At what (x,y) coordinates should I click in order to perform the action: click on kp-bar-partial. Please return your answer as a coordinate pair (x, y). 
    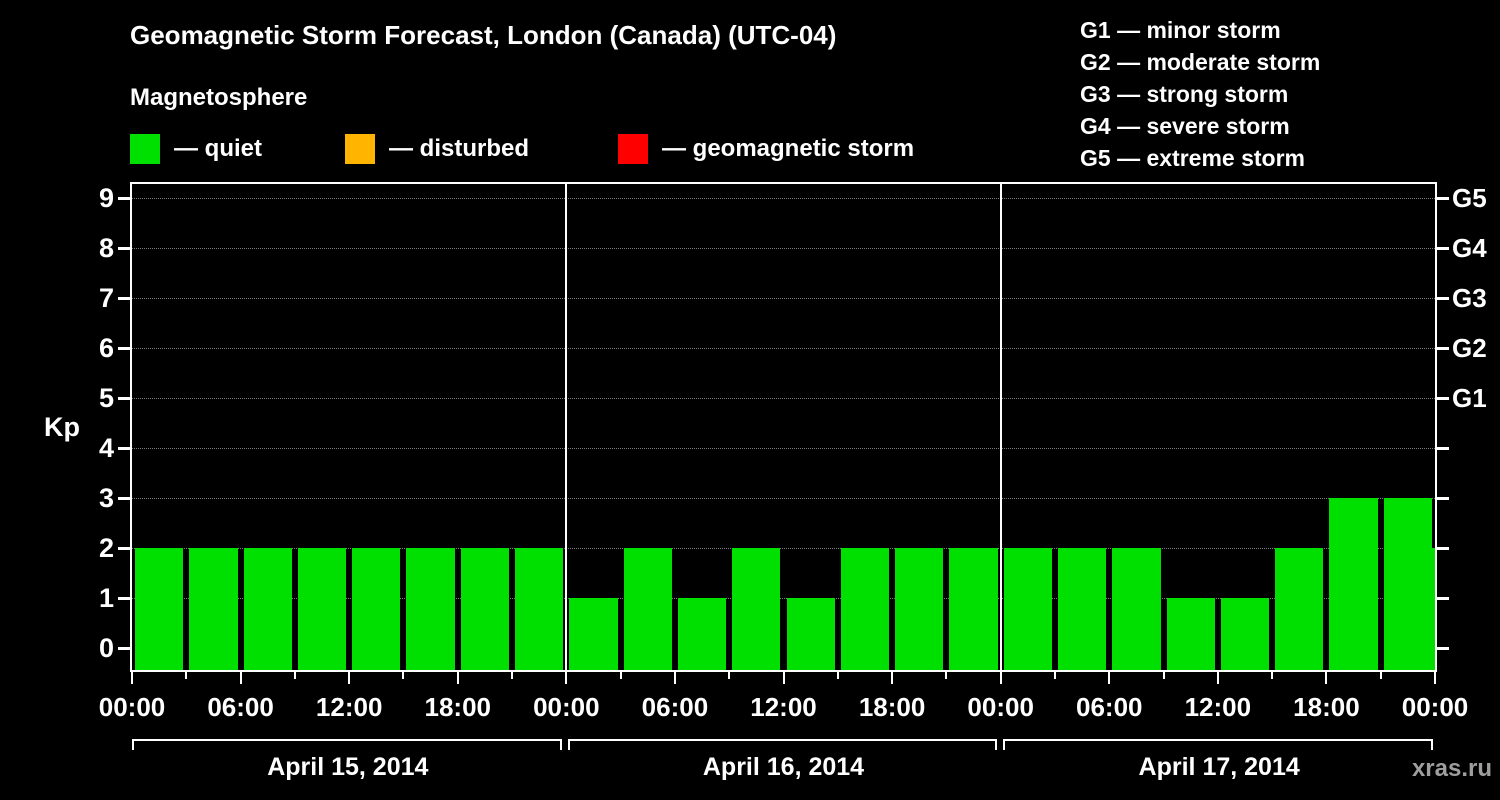
    Looking at the image, I should click on (1424, 609).